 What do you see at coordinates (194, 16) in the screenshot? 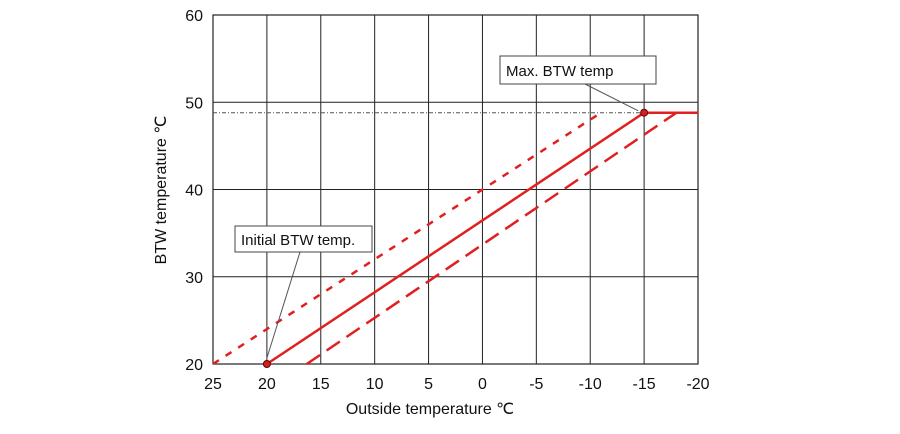
I see `y-tick-label: 60` at bounding box center [194, 16].